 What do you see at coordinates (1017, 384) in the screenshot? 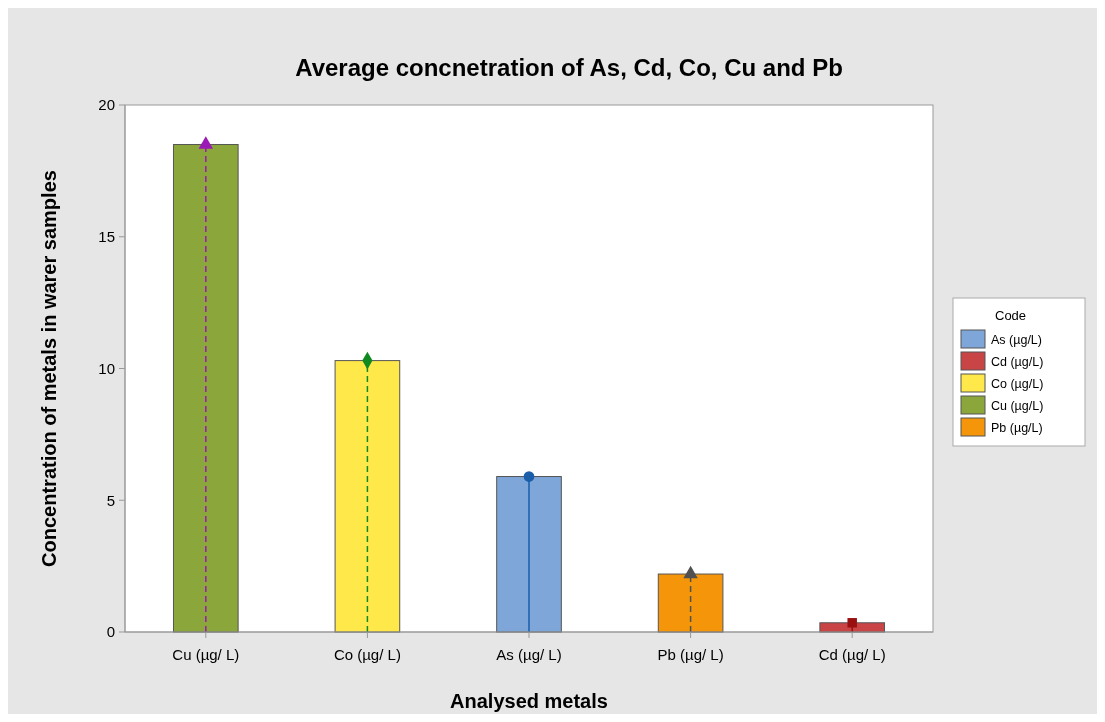
I see `legend-label: Co (µg/L)` at bounding box center [1017, 384].